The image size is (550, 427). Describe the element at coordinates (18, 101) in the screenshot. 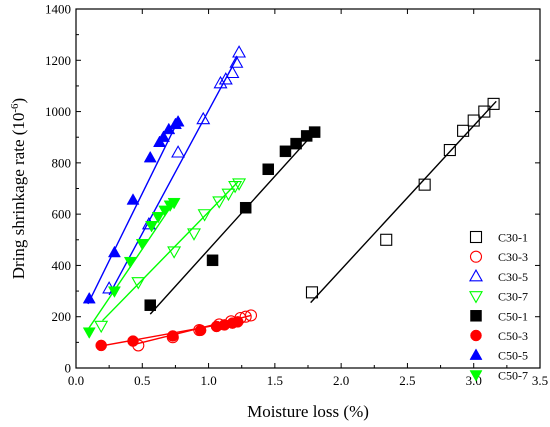

I see `y-axis-title-close: )` at that location.